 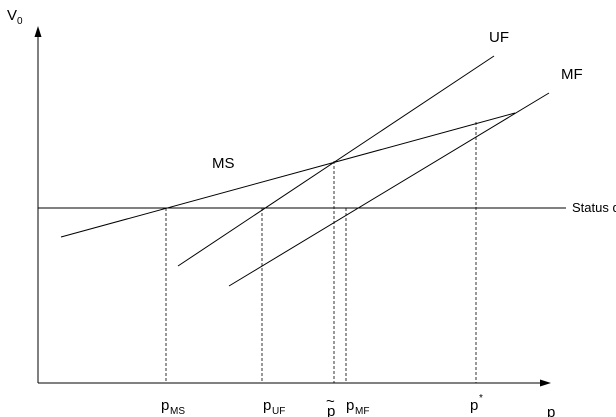 I want to click on tick-label-p-tilde-mark: ~, so click(x=330, y=401).